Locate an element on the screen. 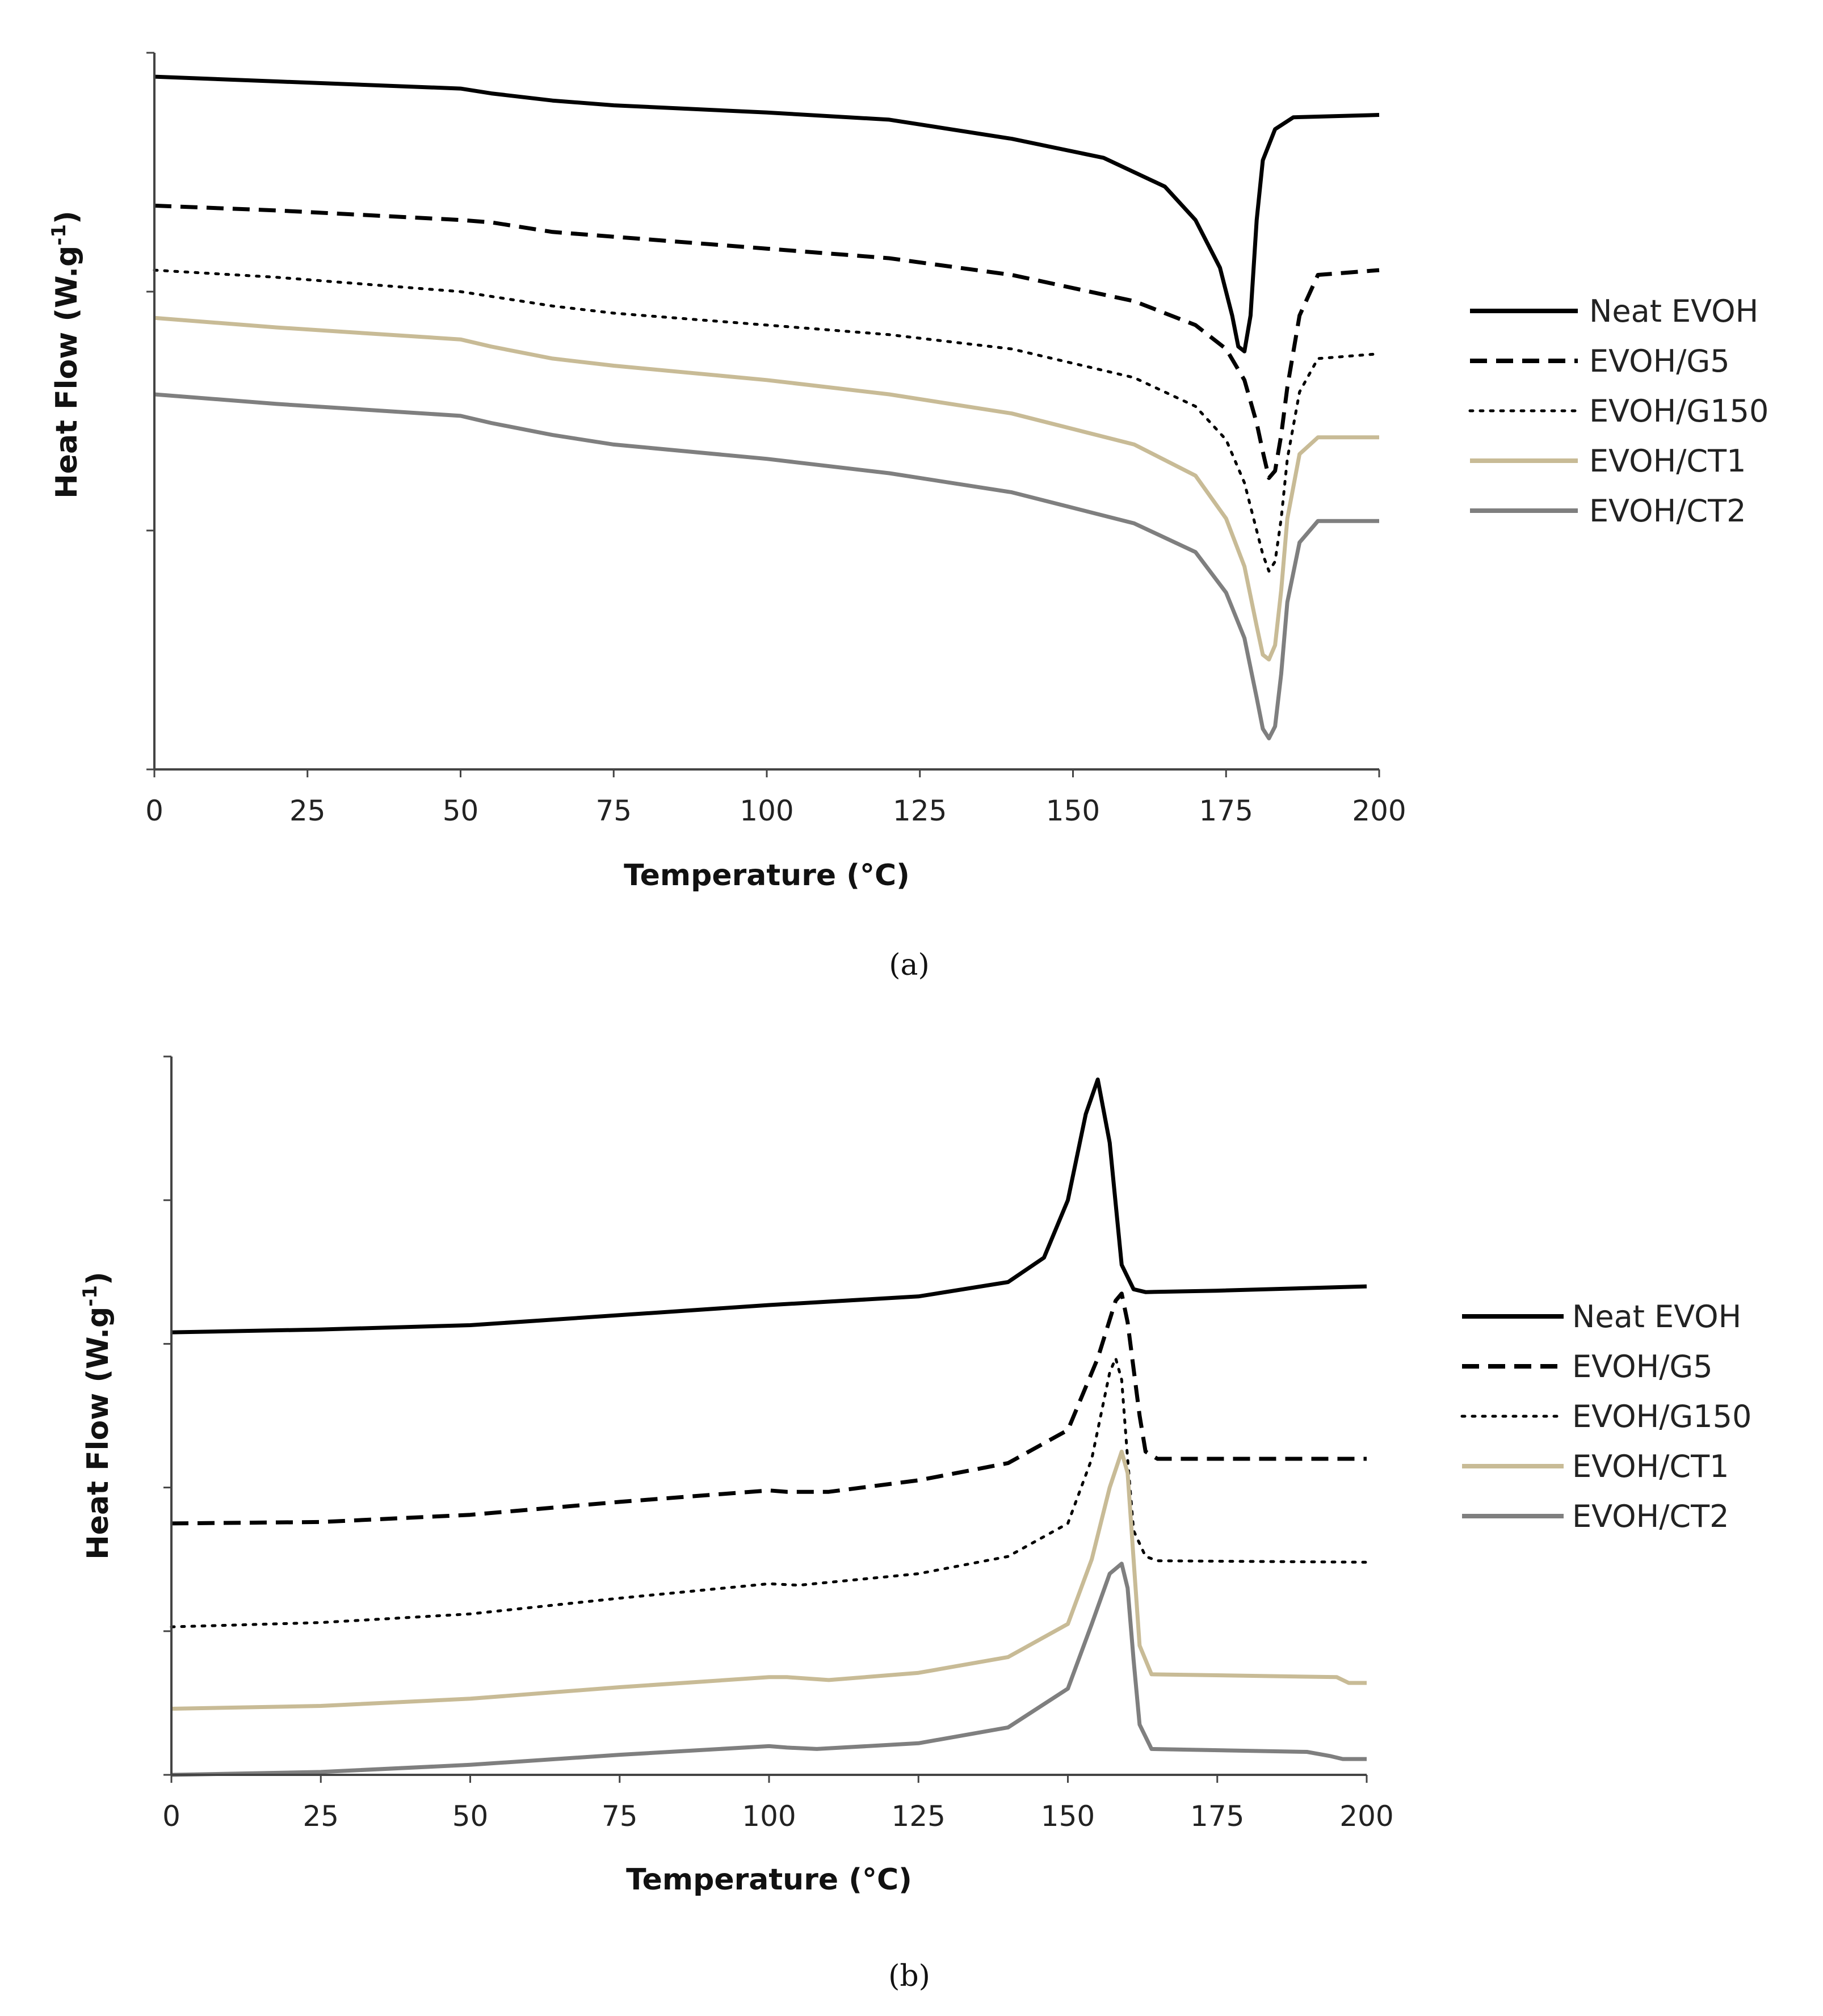  panel-a-y-axis-title: Heat Flow (W.g-1) is located at coordinates (66, 355).